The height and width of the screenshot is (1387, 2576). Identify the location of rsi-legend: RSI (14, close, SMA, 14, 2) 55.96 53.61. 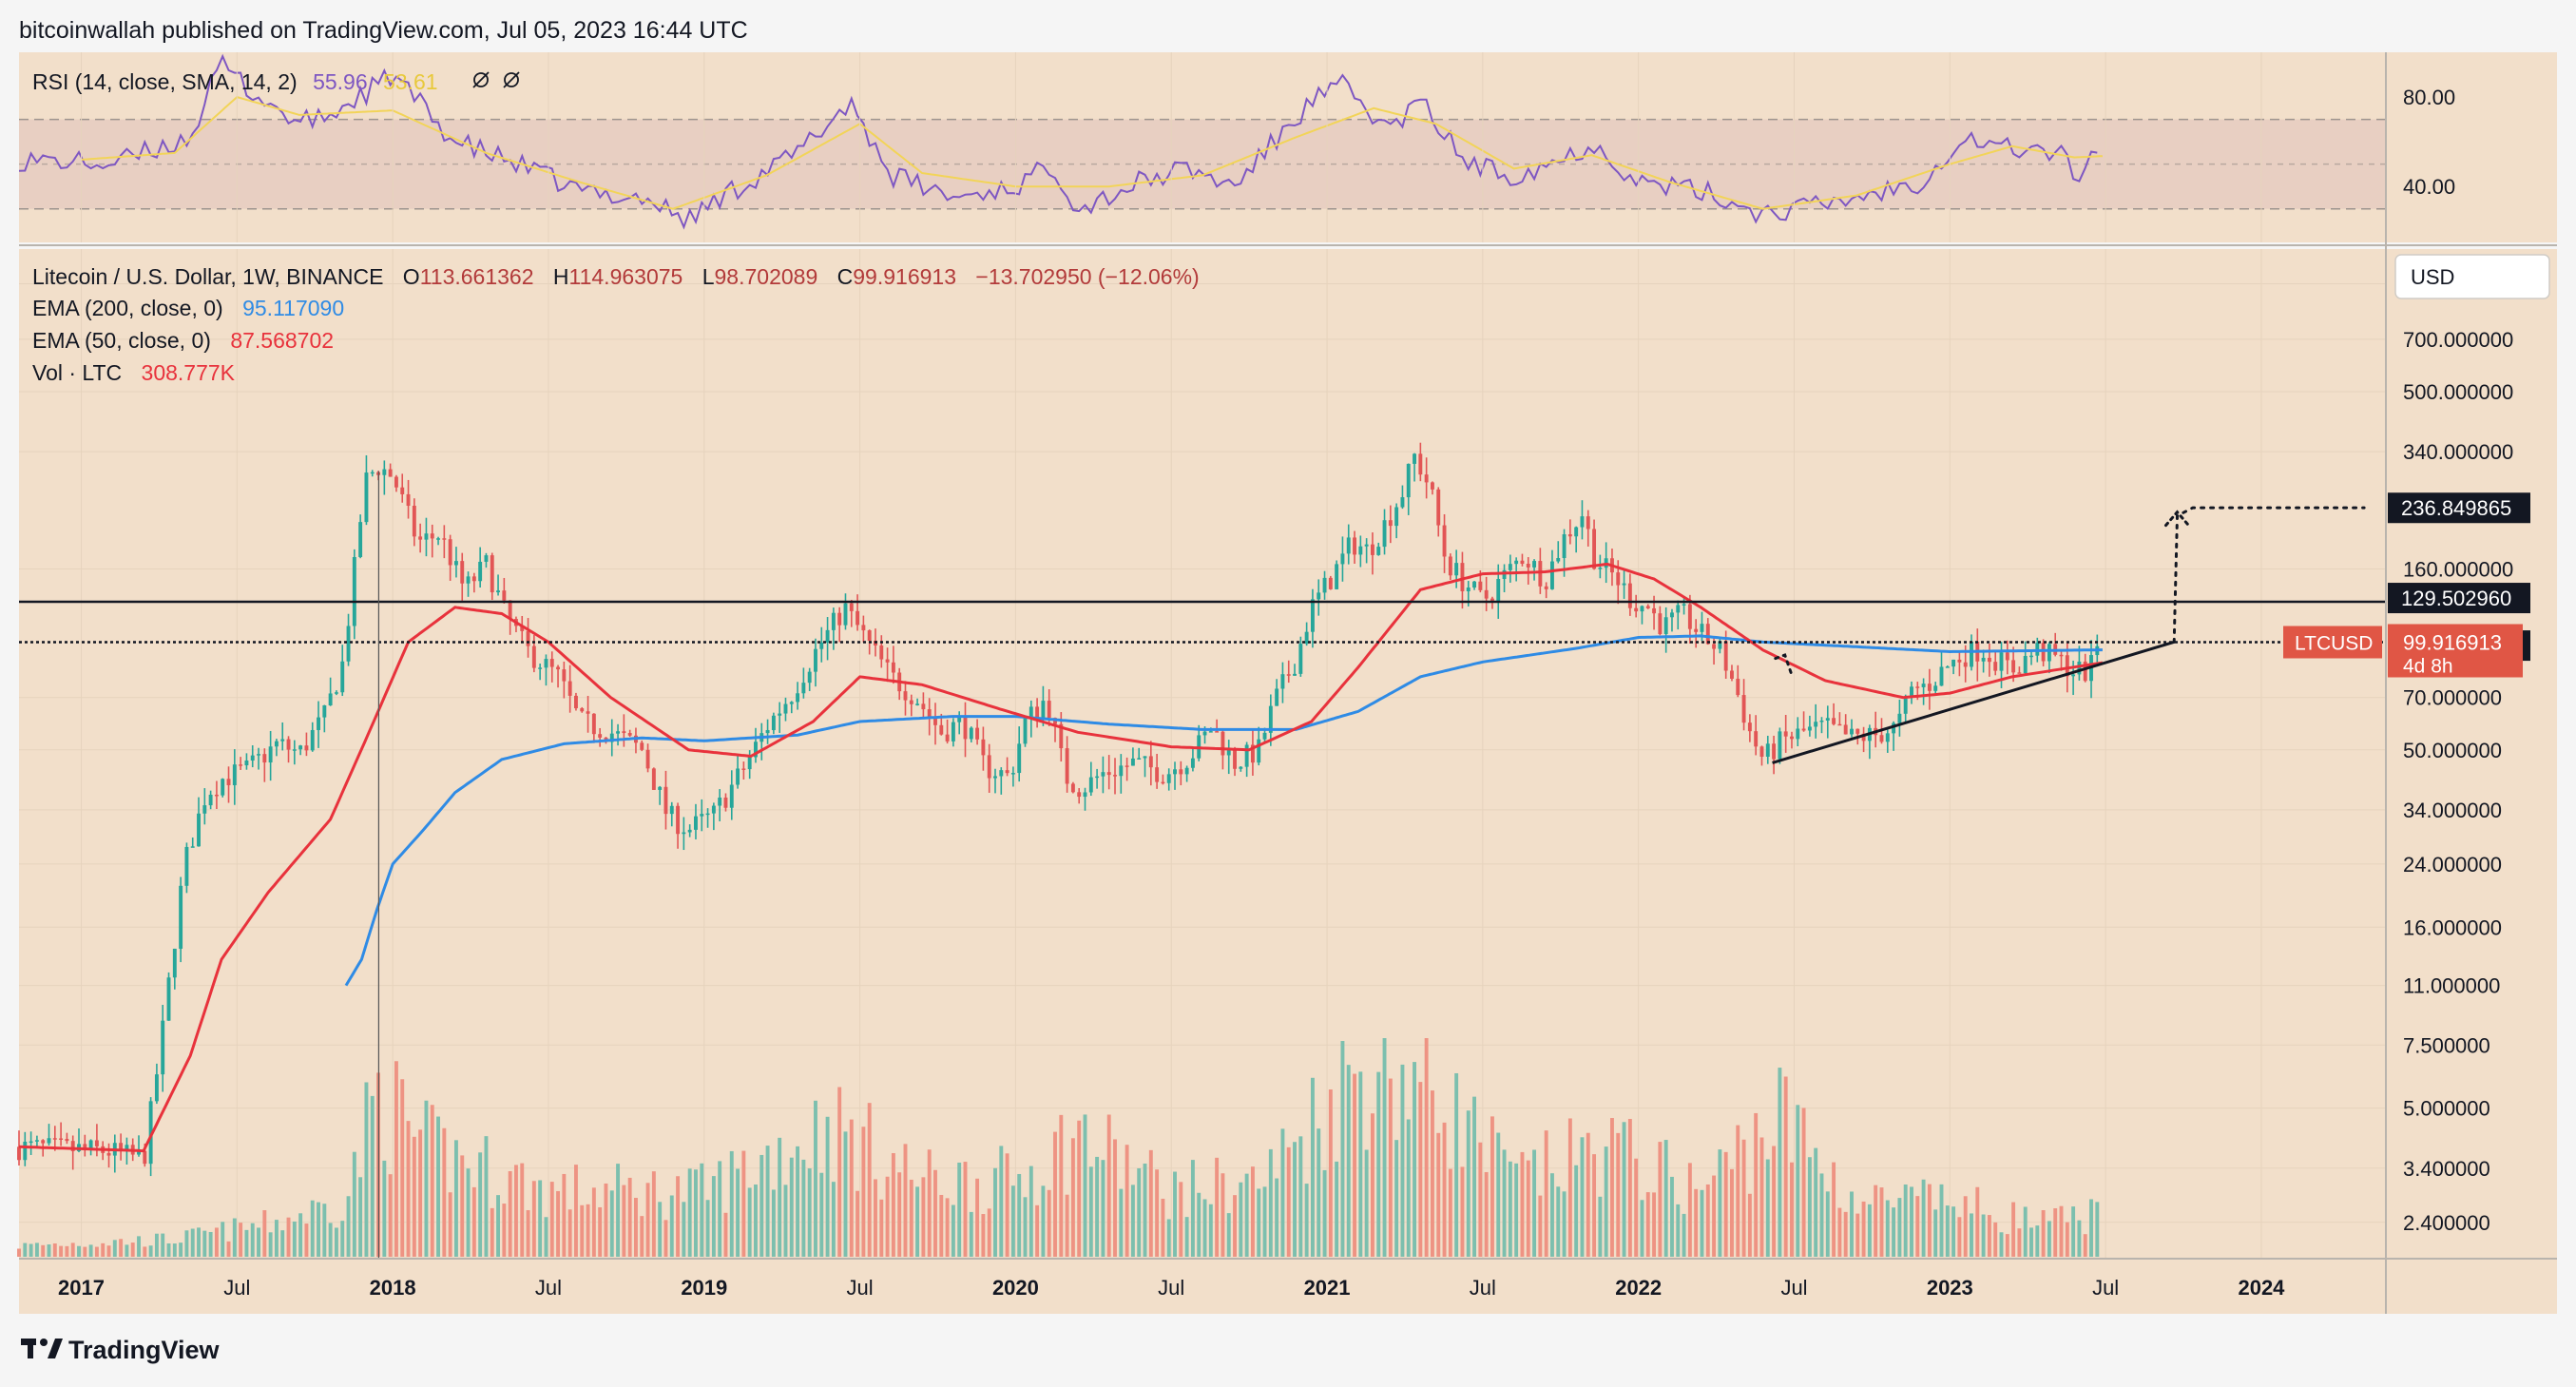
(235, 81).